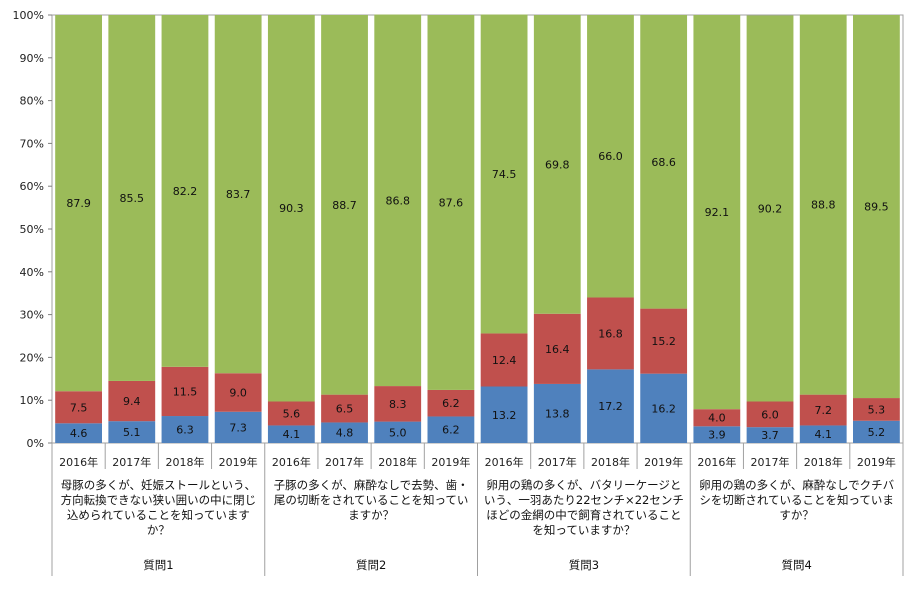 Image resolution: width=908 pixels, height=592 pixels. I want to click on data-label: 6.3, so click(185, 430).